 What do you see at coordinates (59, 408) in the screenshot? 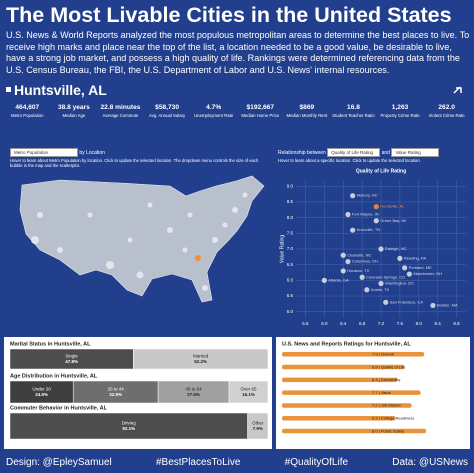
I see `chart-title: Commuter Behavior in Huntsville, AL` at bounding box center [59, 408].